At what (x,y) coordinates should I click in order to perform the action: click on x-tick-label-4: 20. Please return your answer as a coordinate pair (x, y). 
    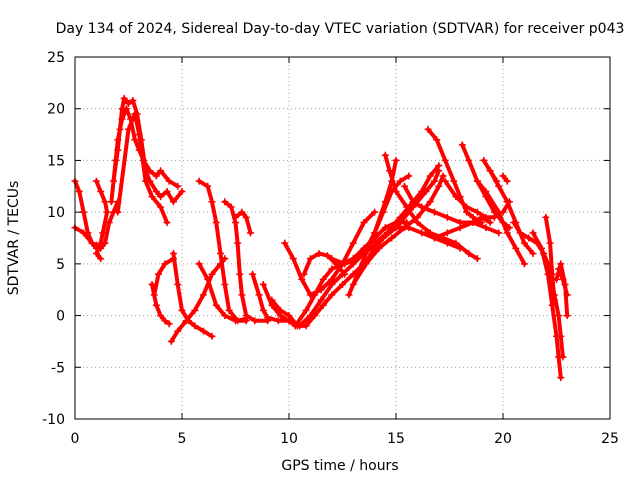
    Looking at the image, I should click on (503, 439).